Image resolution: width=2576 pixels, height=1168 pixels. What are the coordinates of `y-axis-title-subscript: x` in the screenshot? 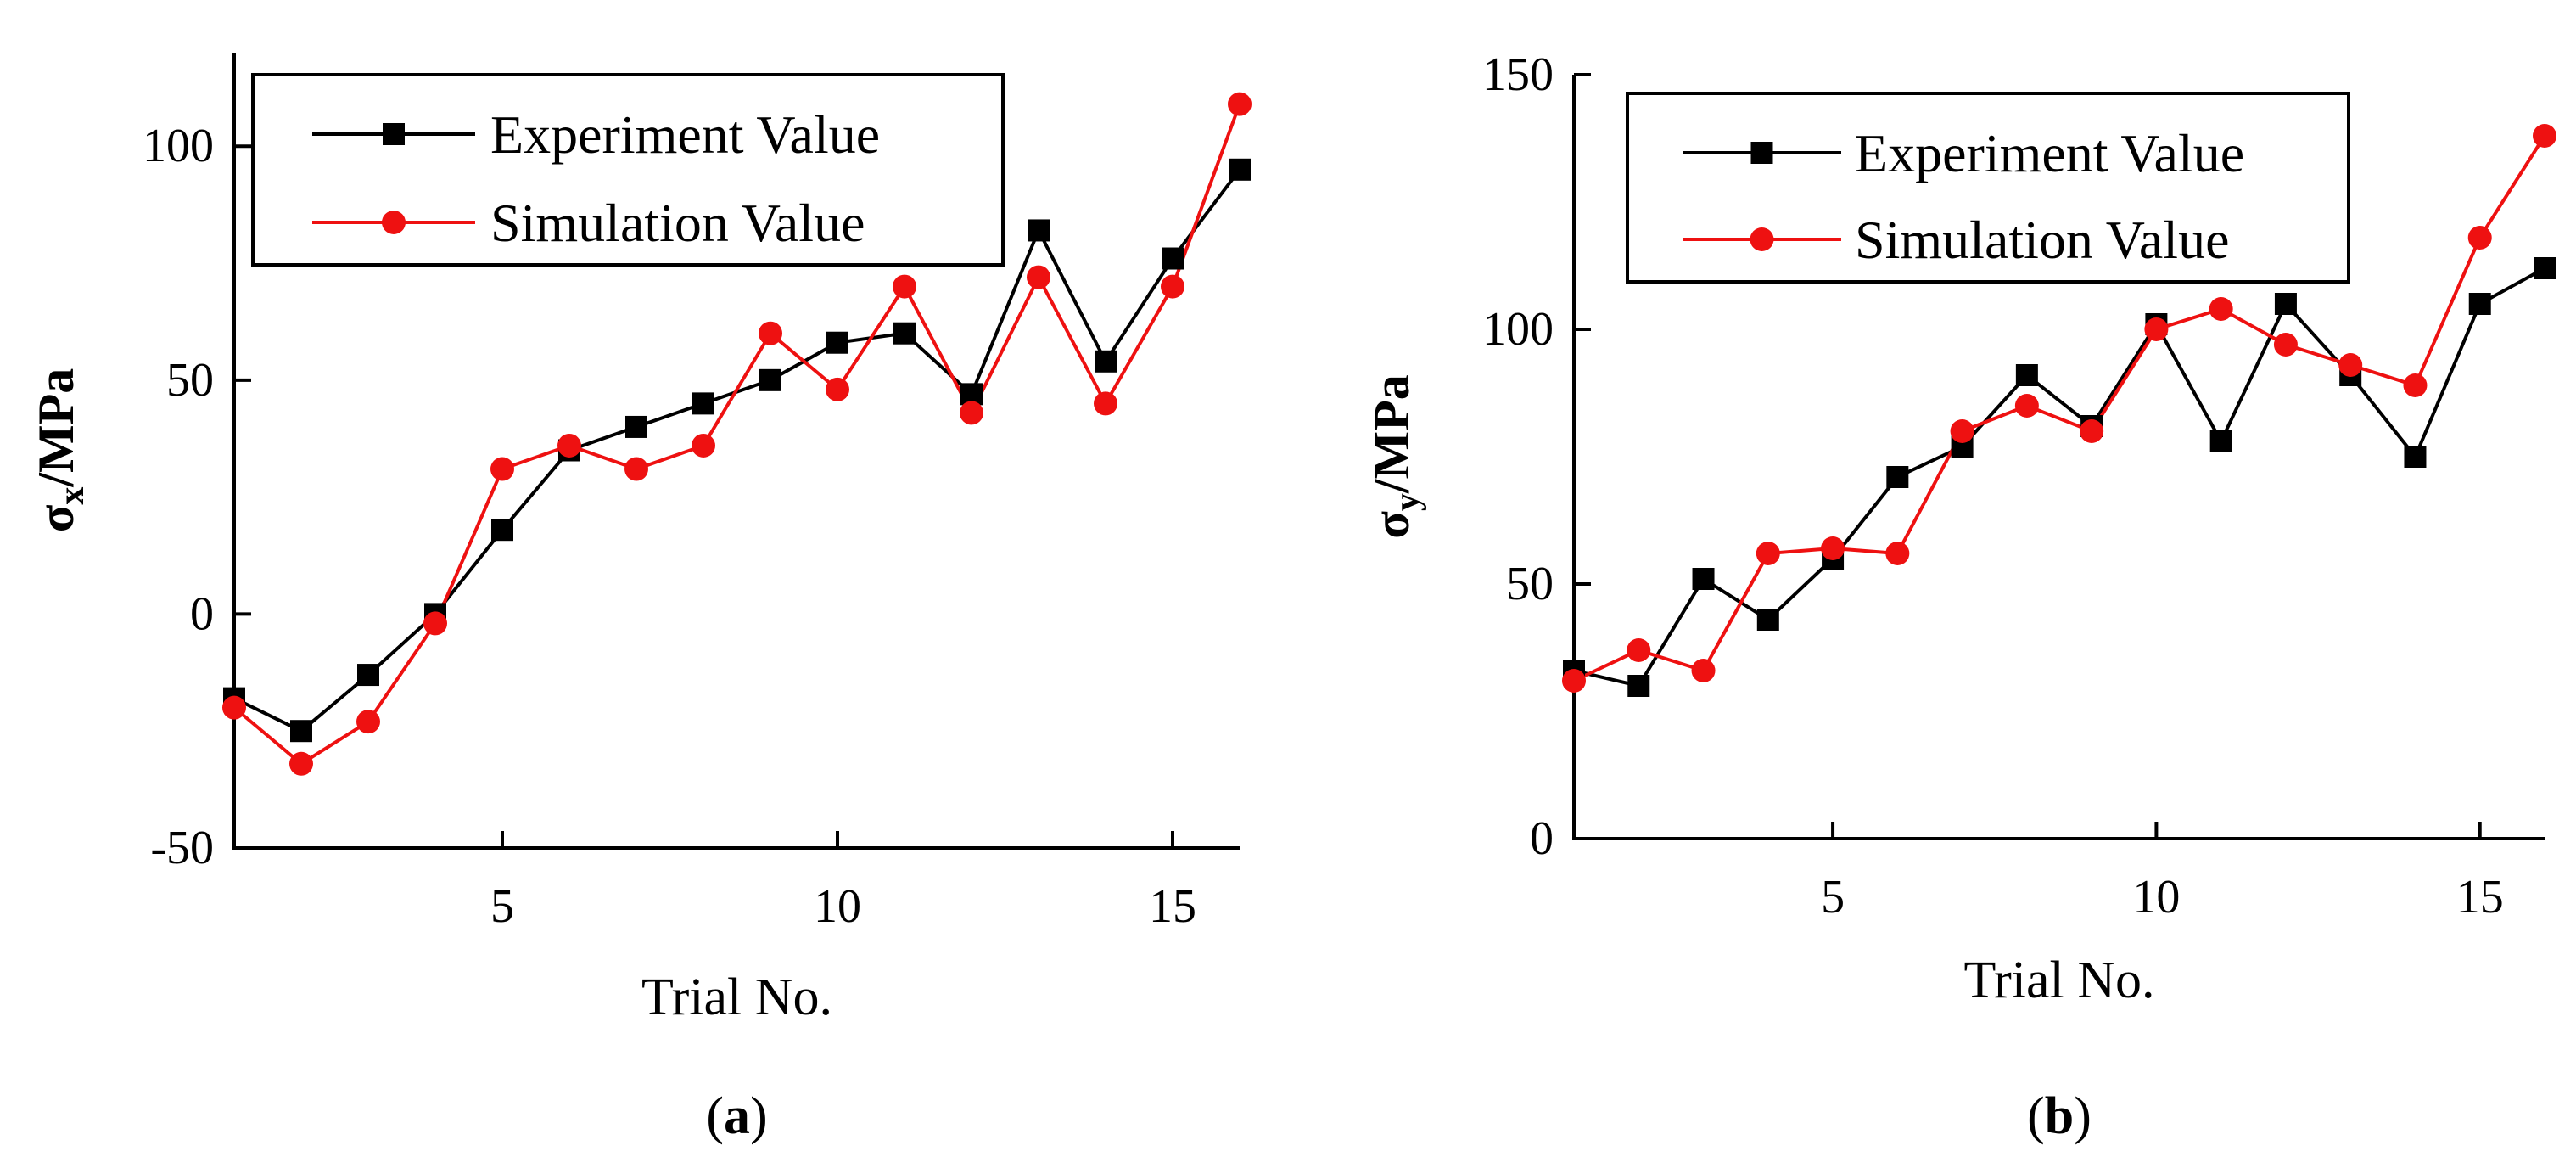 It's located at (72, 496).